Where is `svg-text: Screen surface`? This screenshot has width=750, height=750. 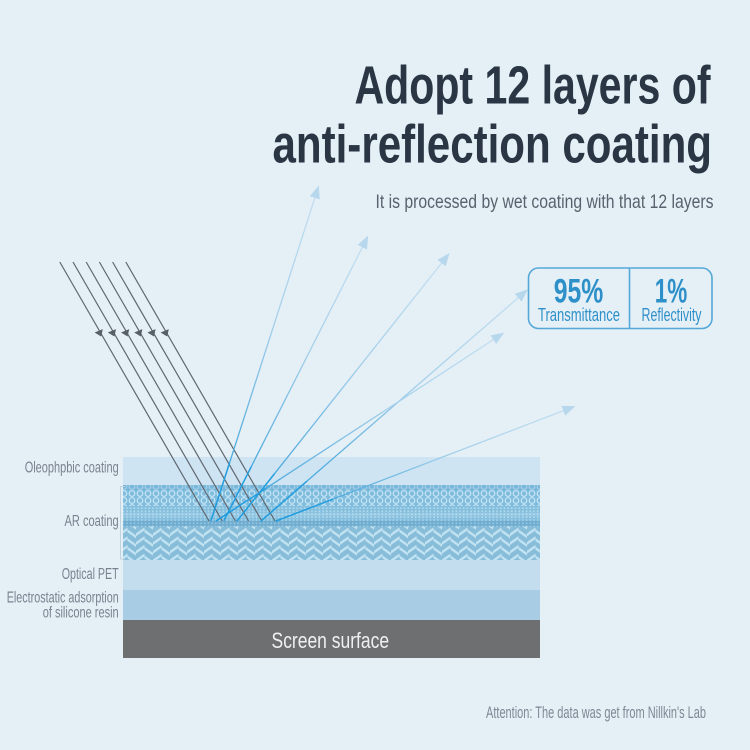 svg-text: Screen surface is located at coordinates (331, 640).